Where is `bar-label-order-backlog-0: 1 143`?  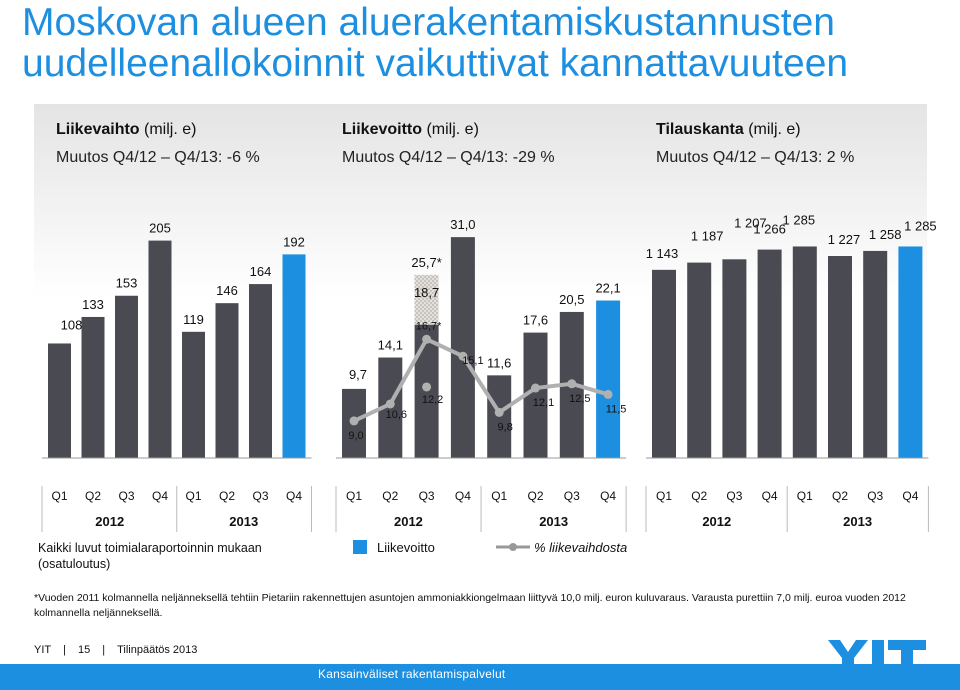
bar-label-order-backlog-0: 1 143 is located at coordinates (662, 253).